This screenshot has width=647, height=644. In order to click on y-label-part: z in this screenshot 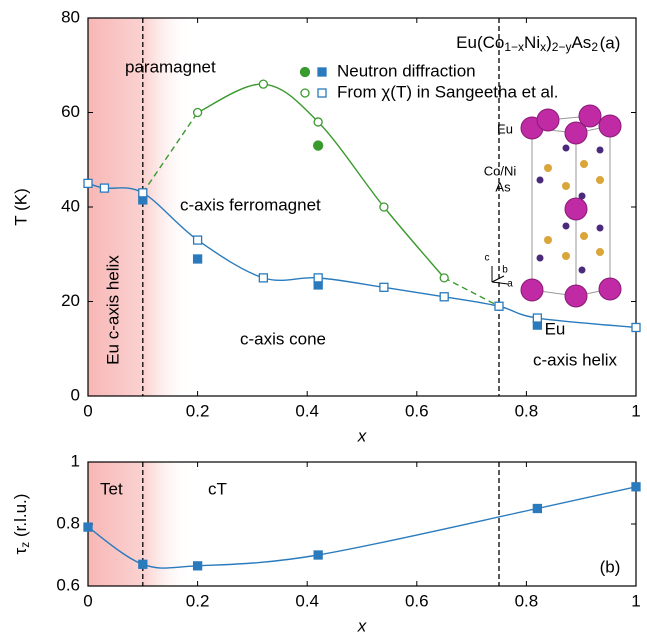, I will do `click(25, 545)`.